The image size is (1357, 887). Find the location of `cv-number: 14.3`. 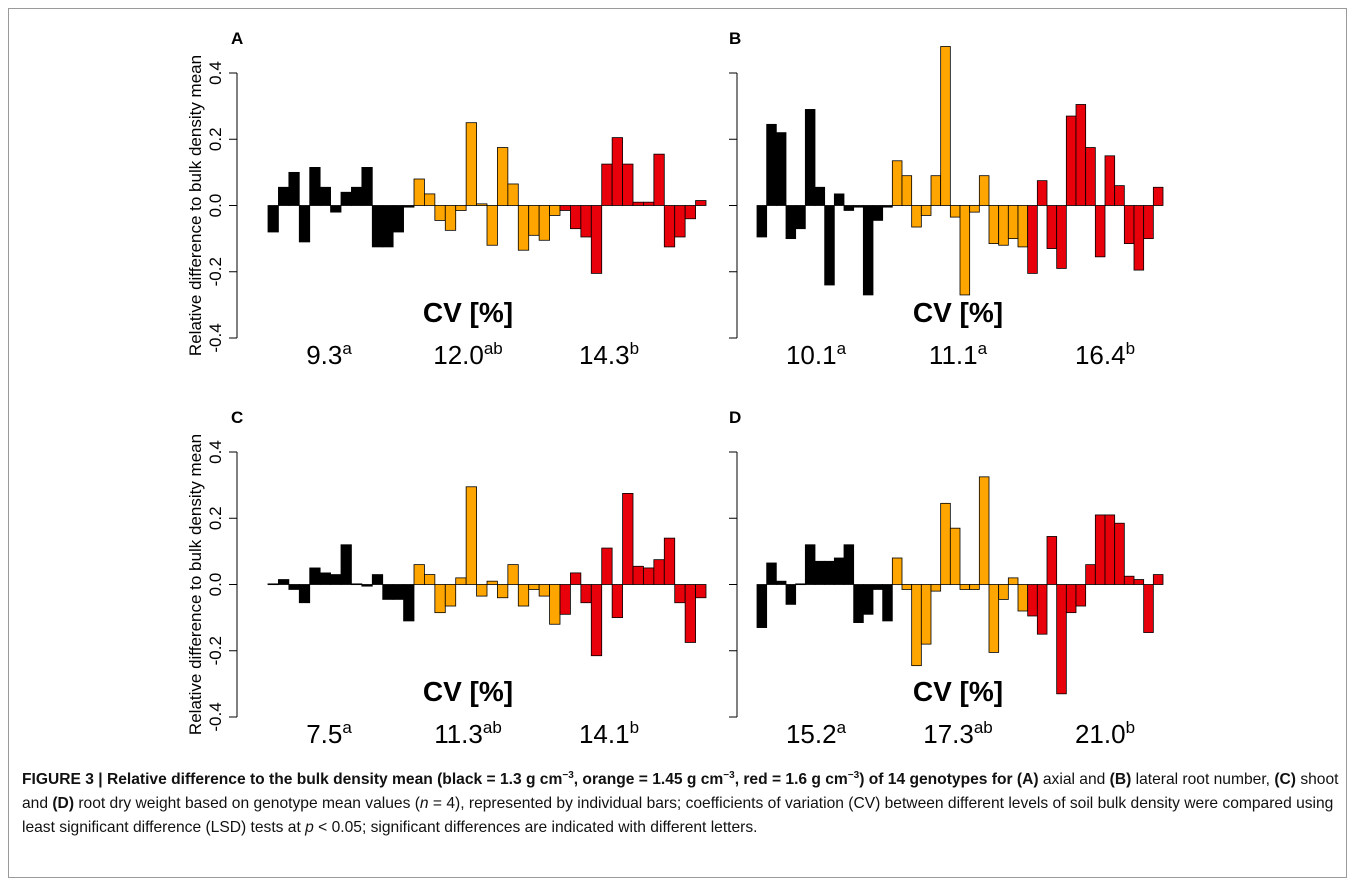

cv-number: 14.3 is located at coordinates (604, 355).